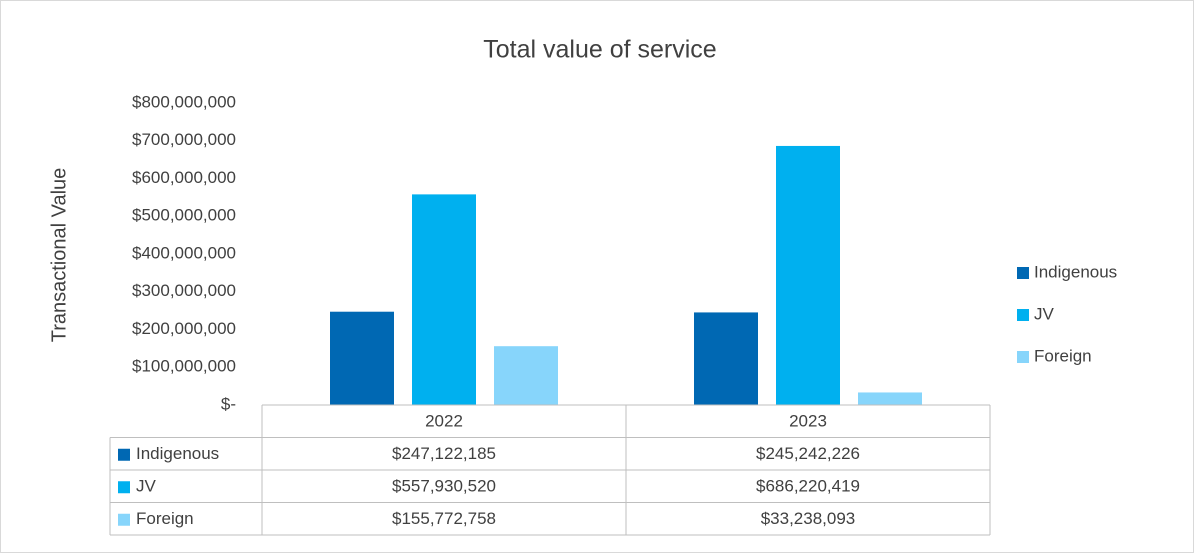  Describe the element at coordinates (1044, 313) in the screenshot. I see `legend-label: JV` at that location.